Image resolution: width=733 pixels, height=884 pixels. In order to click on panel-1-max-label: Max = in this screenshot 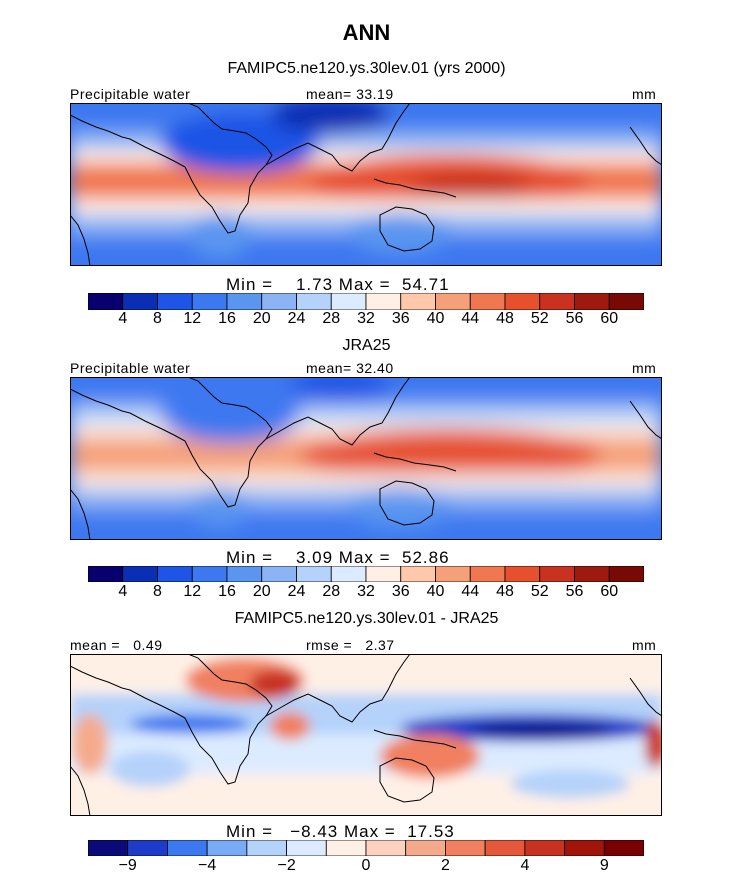, I will do `click(364, 284)`.